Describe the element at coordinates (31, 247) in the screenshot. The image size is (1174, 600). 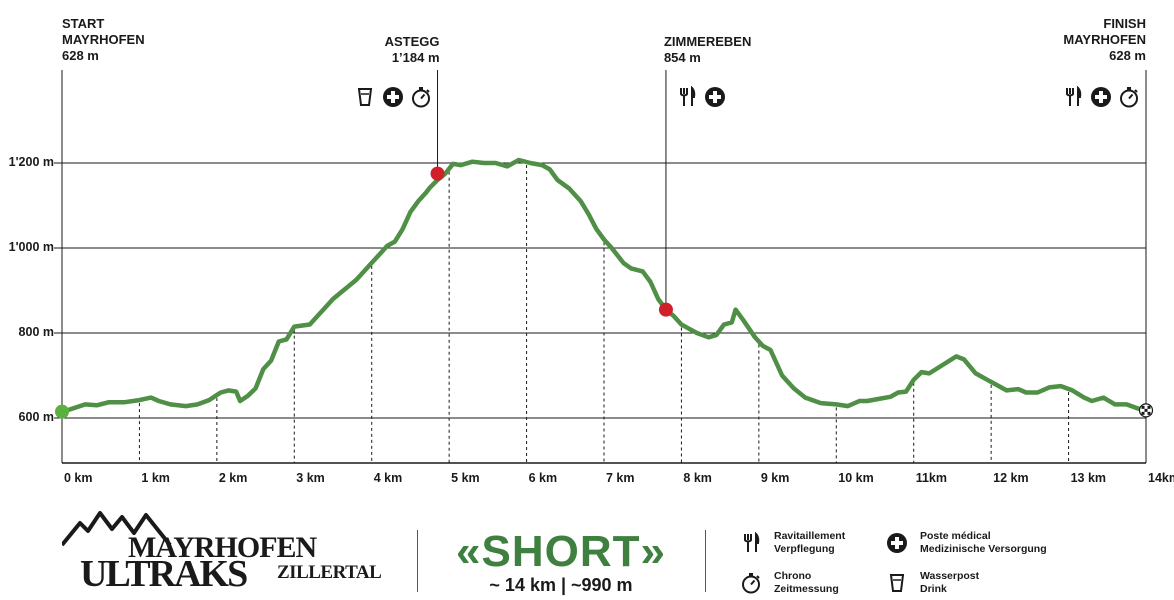
I see `y-tick-label: 1'000 m` at that location.